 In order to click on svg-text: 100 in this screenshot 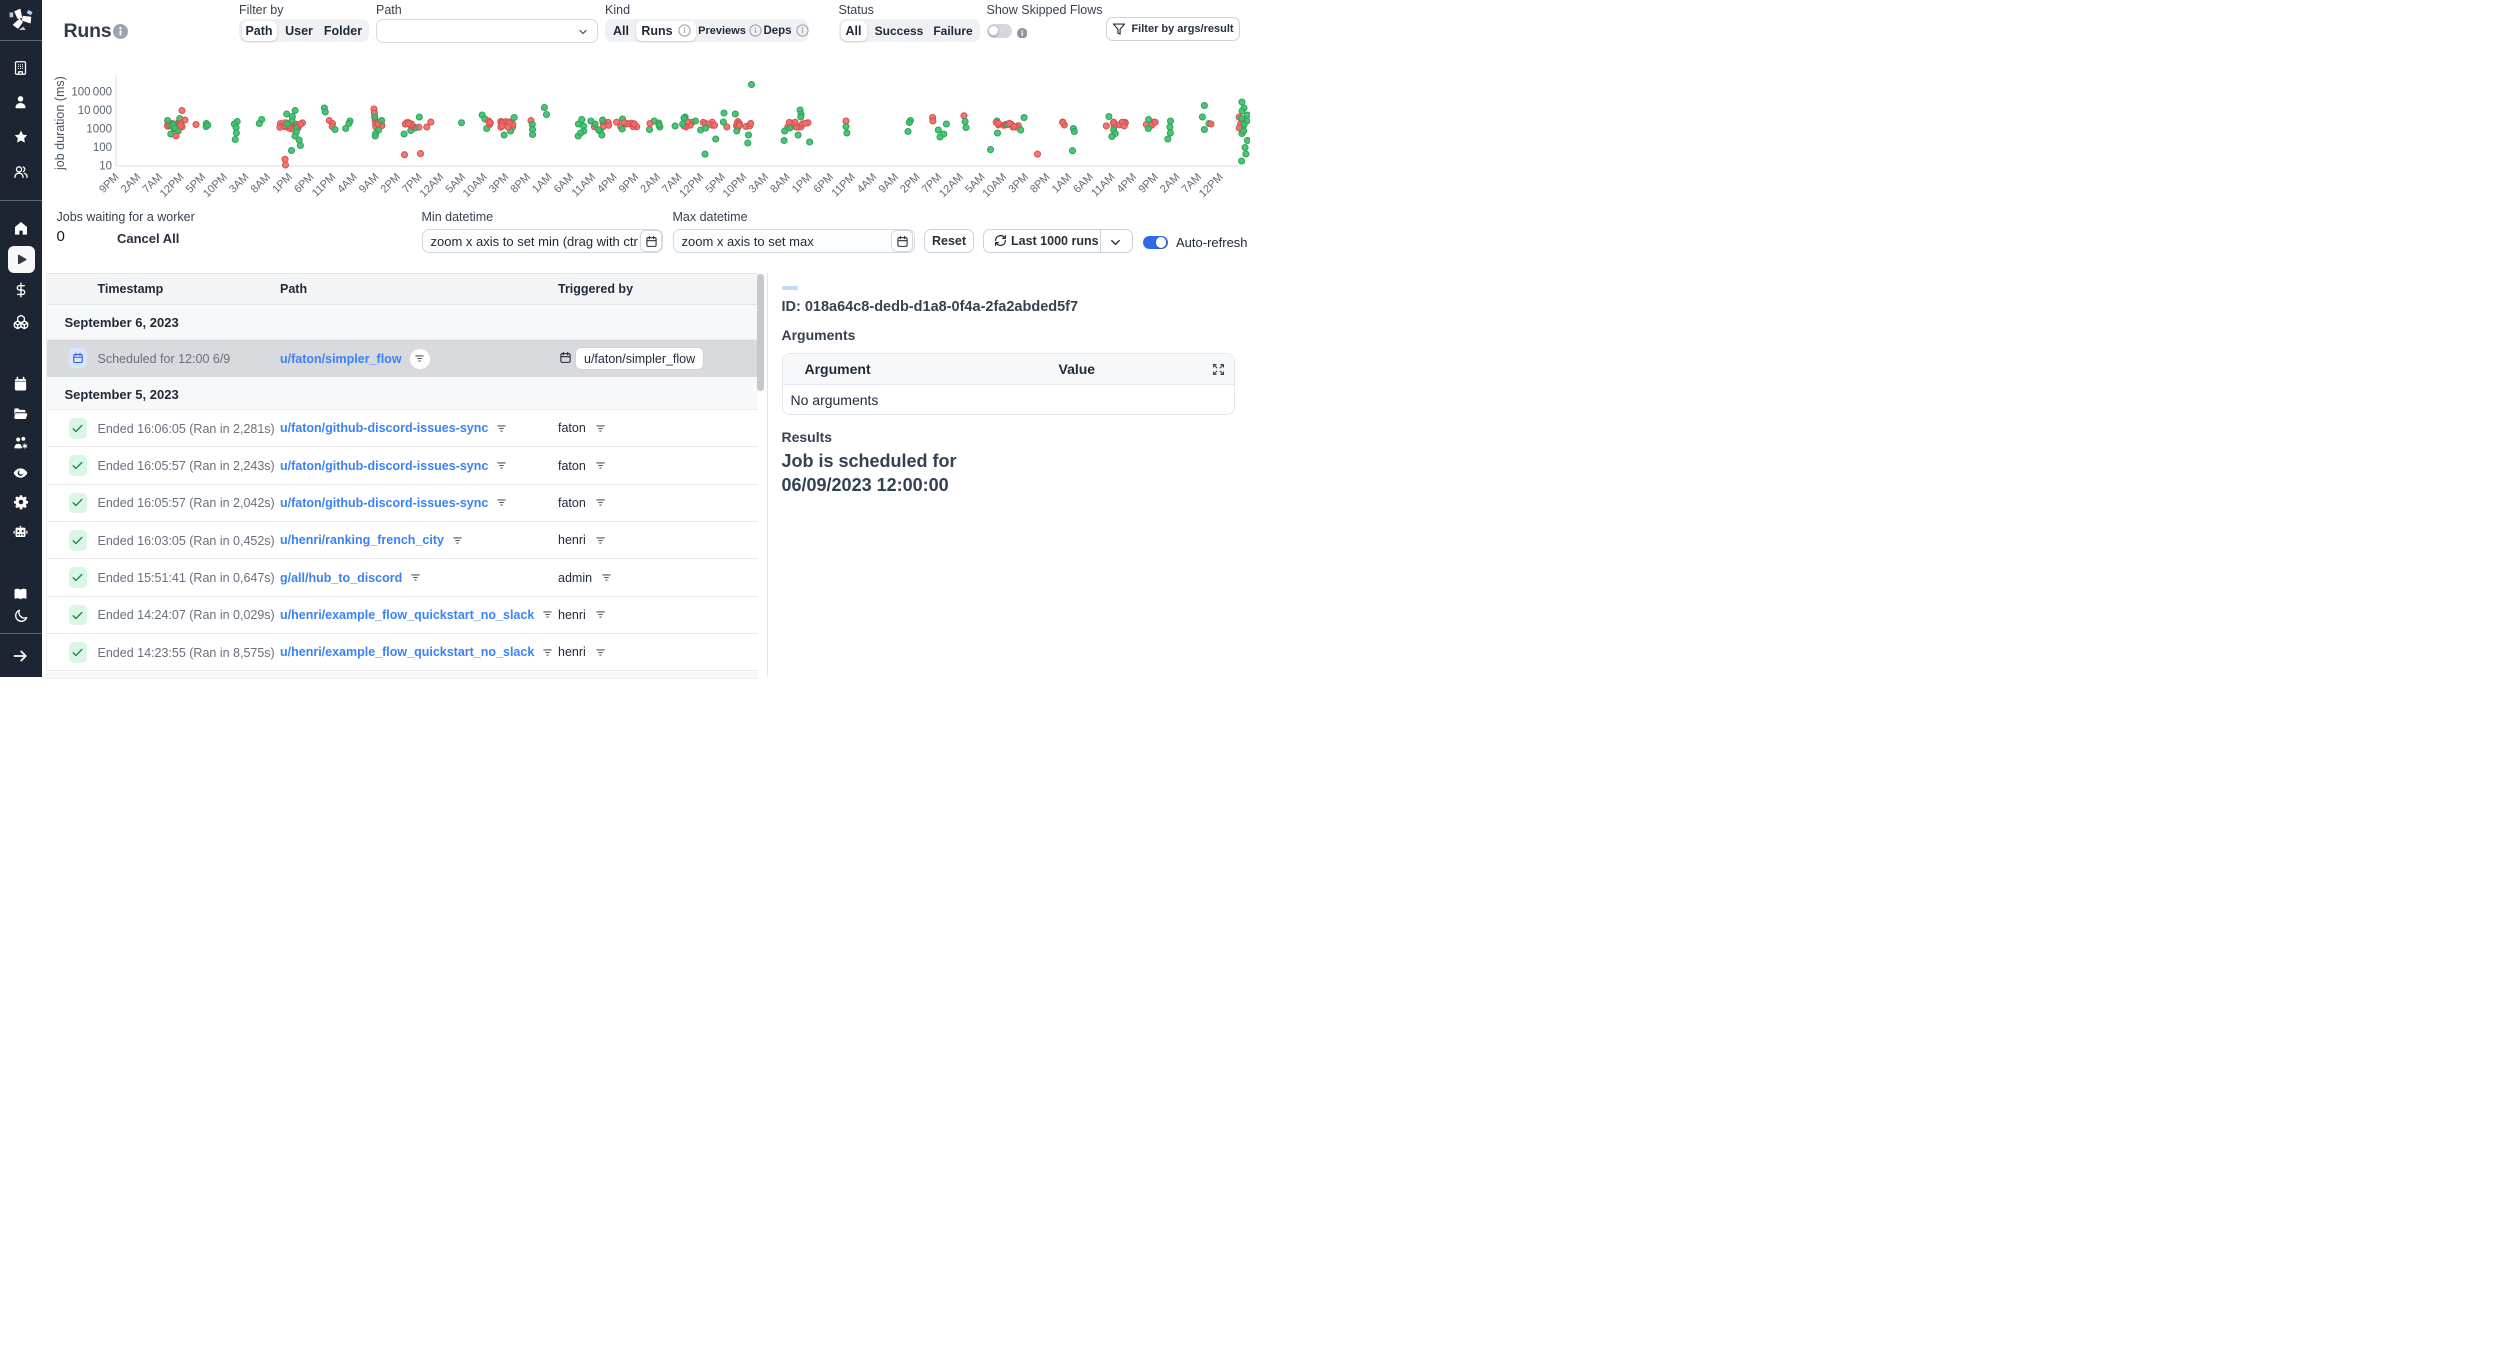, I will do `click(102, 148)`.